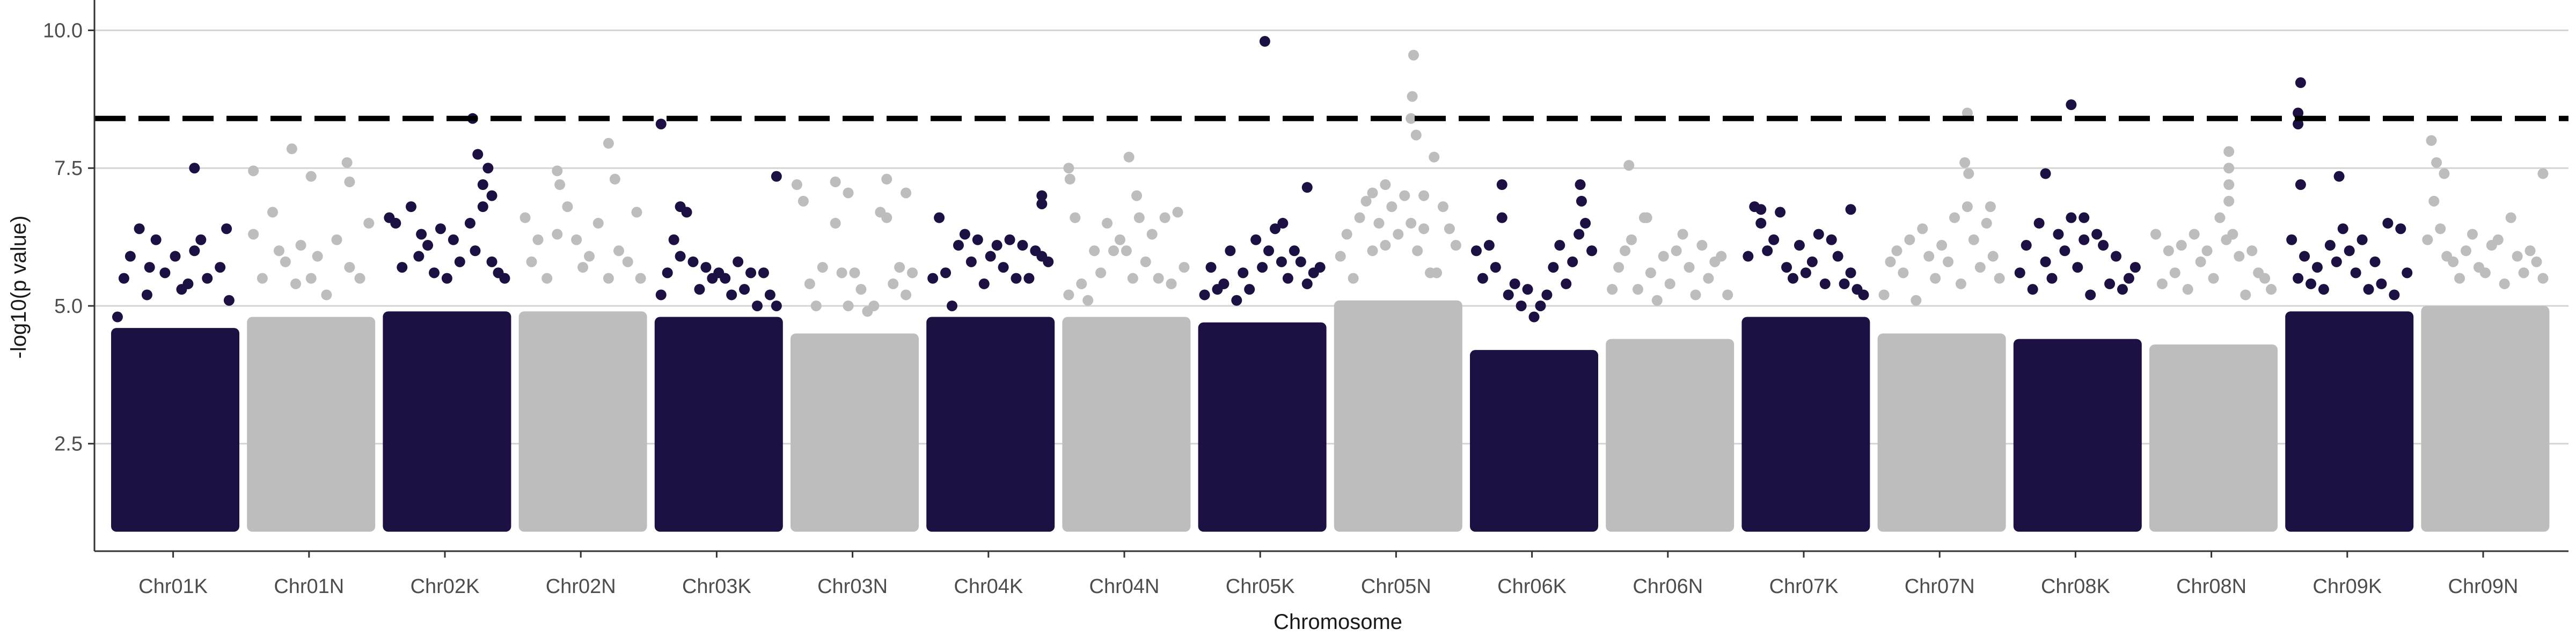 The image size is (2576, 644). I want to click on x-tick-label: Chr03N, so click(852, 586).